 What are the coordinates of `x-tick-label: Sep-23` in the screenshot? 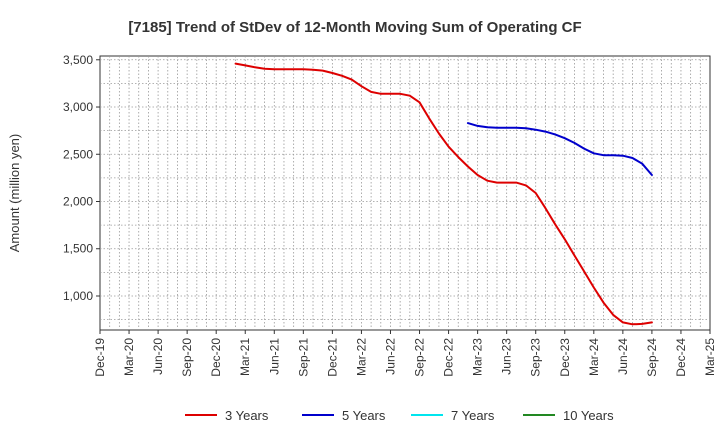 It's located at (536, 357).